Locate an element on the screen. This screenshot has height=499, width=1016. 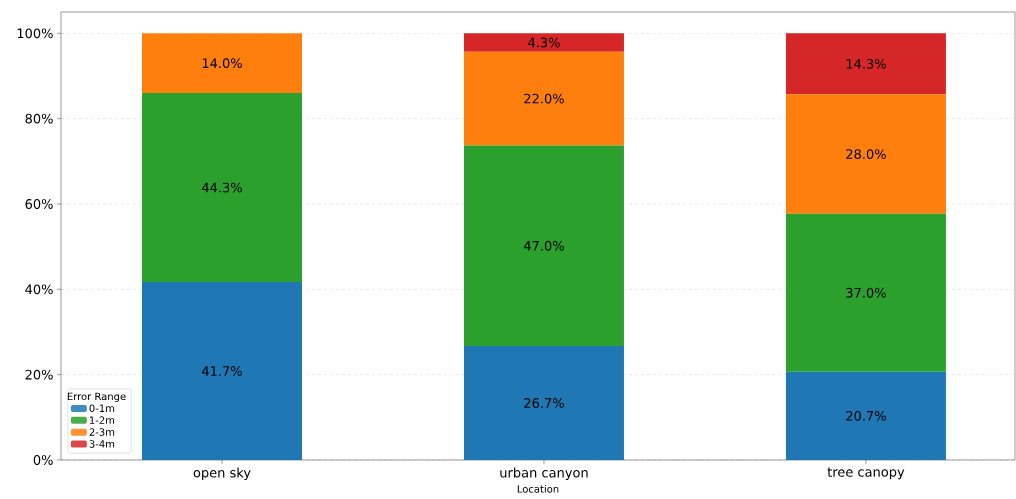
y-tick-label: 0% is located at coordinates (43, 460).